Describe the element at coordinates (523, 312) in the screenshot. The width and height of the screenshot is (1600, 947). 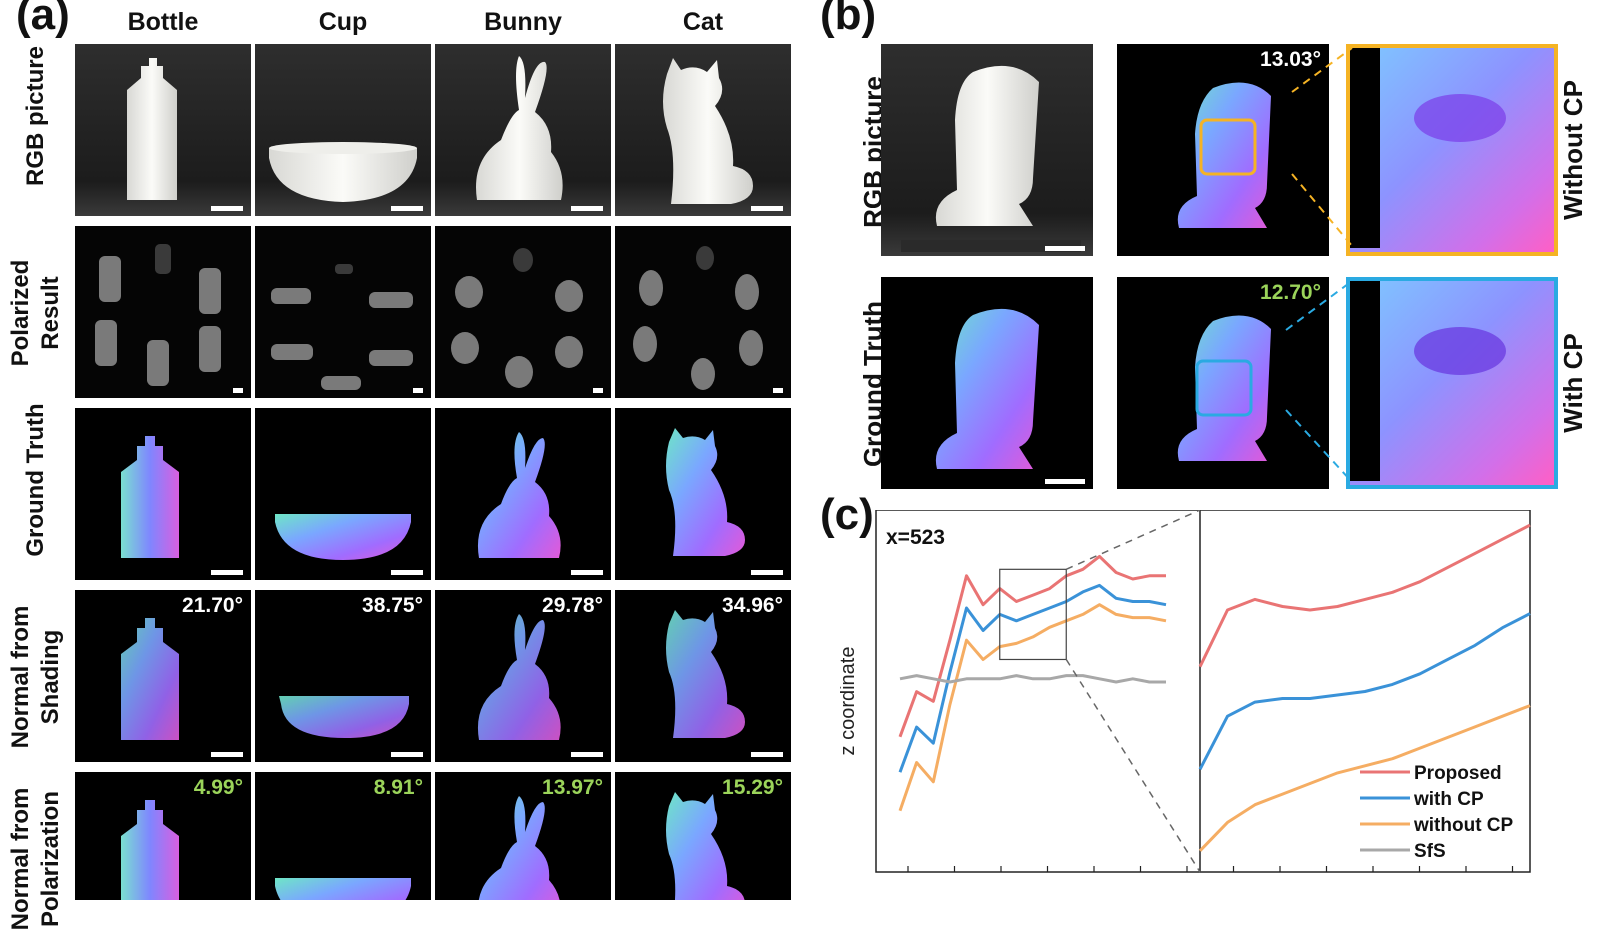
I see `polarized-bunny-image` at that location.